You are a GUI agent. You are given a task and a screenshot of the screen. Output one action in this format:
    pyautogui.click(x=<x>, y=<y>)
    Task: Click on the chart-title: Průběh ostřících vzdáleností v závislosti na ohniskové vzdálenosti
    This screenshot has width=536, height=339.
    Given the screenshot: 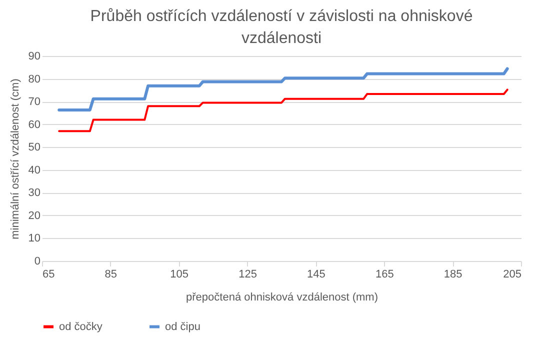 What is the action you would take?
    pyautogui.click(x=281, y=27)
    